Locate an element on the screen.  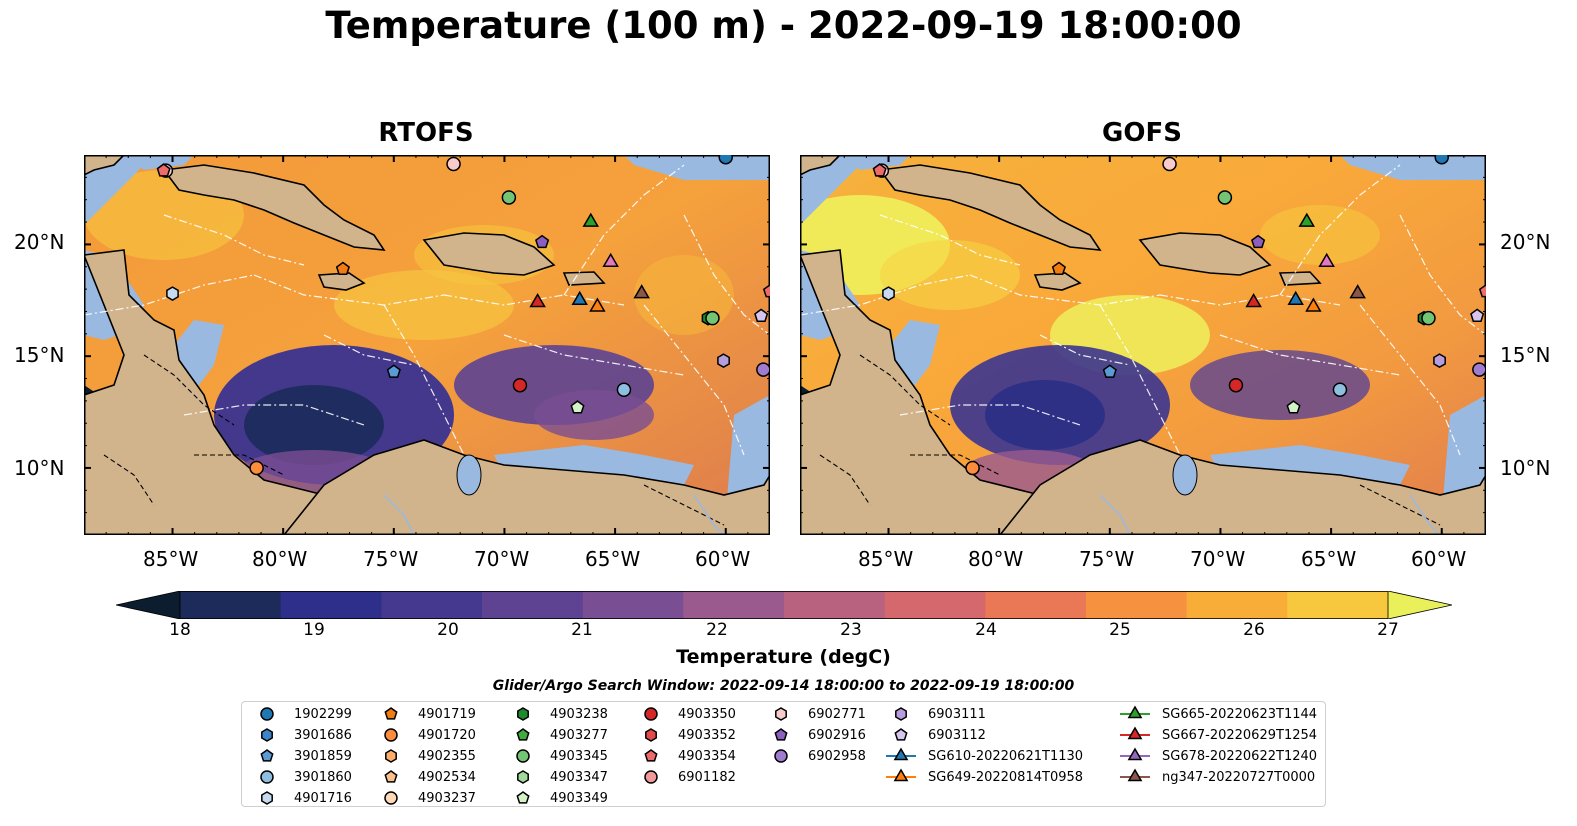
legend-label: 4901719 is located at coordinates (447, 714).